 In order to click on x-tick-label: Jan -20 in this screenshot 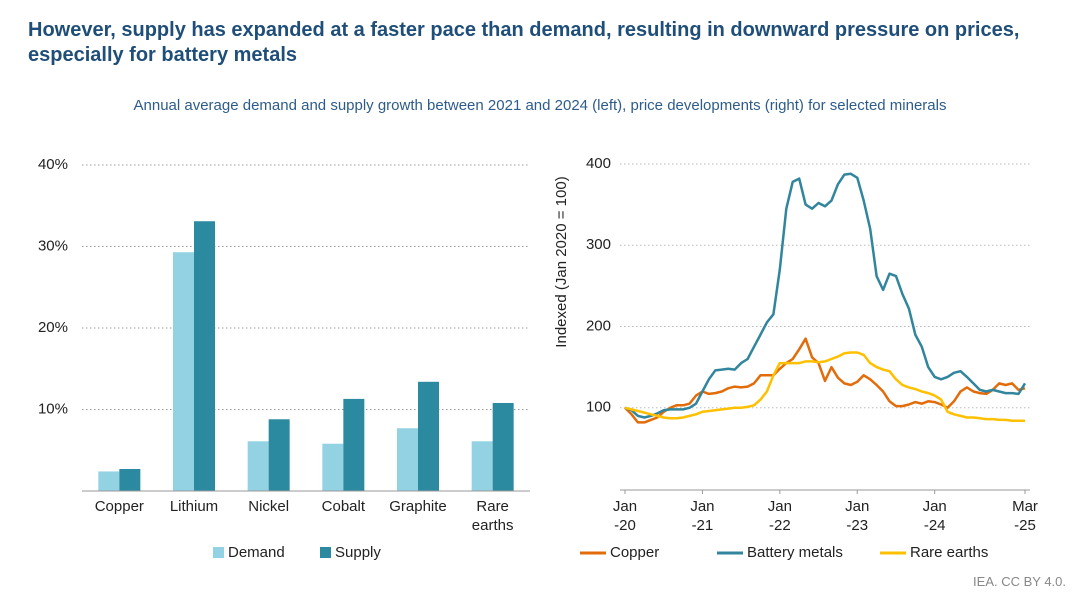, I will do `click(625, 516)`.